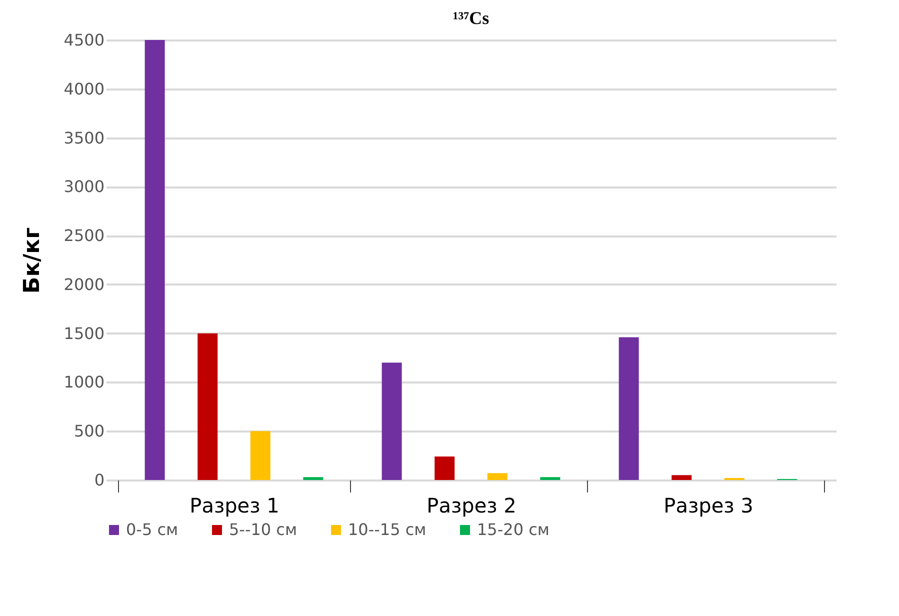 The image size is (899, 616). What do you see at coordinates (387, 529) in the screenshot?
I see `legend-label: 10--15 см` at bounding box center [387, 529].